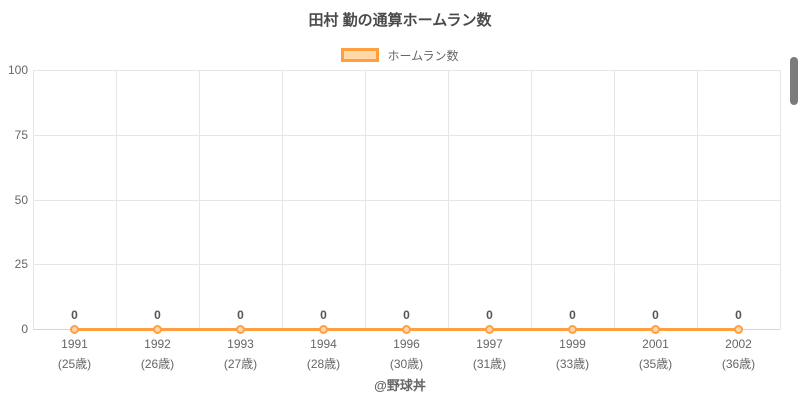  Describe the element at coordinates (572, 344) in the screenshot. I see `x-tick-year-label: 1999` at that location.